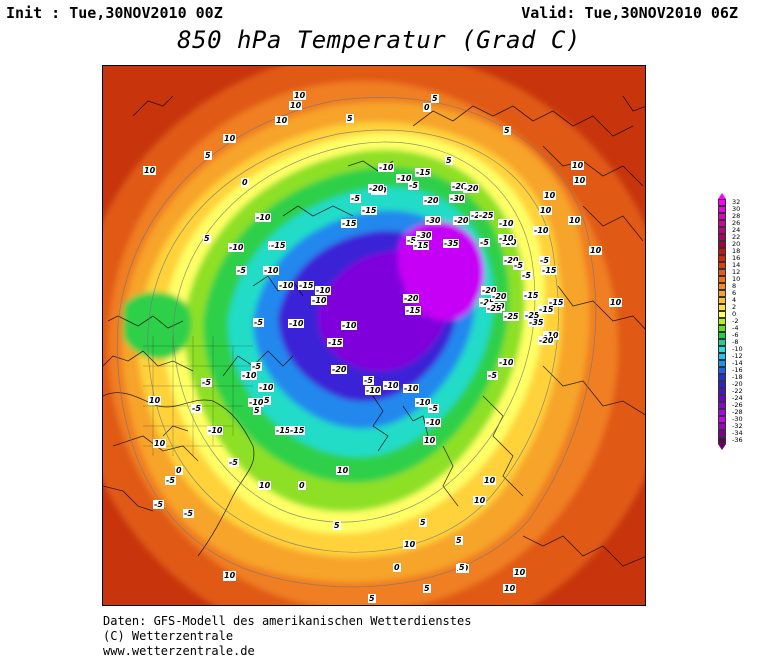 The image size is (758, 671). I want to click on colorbar-tick-label: 30, so click(736, 209).